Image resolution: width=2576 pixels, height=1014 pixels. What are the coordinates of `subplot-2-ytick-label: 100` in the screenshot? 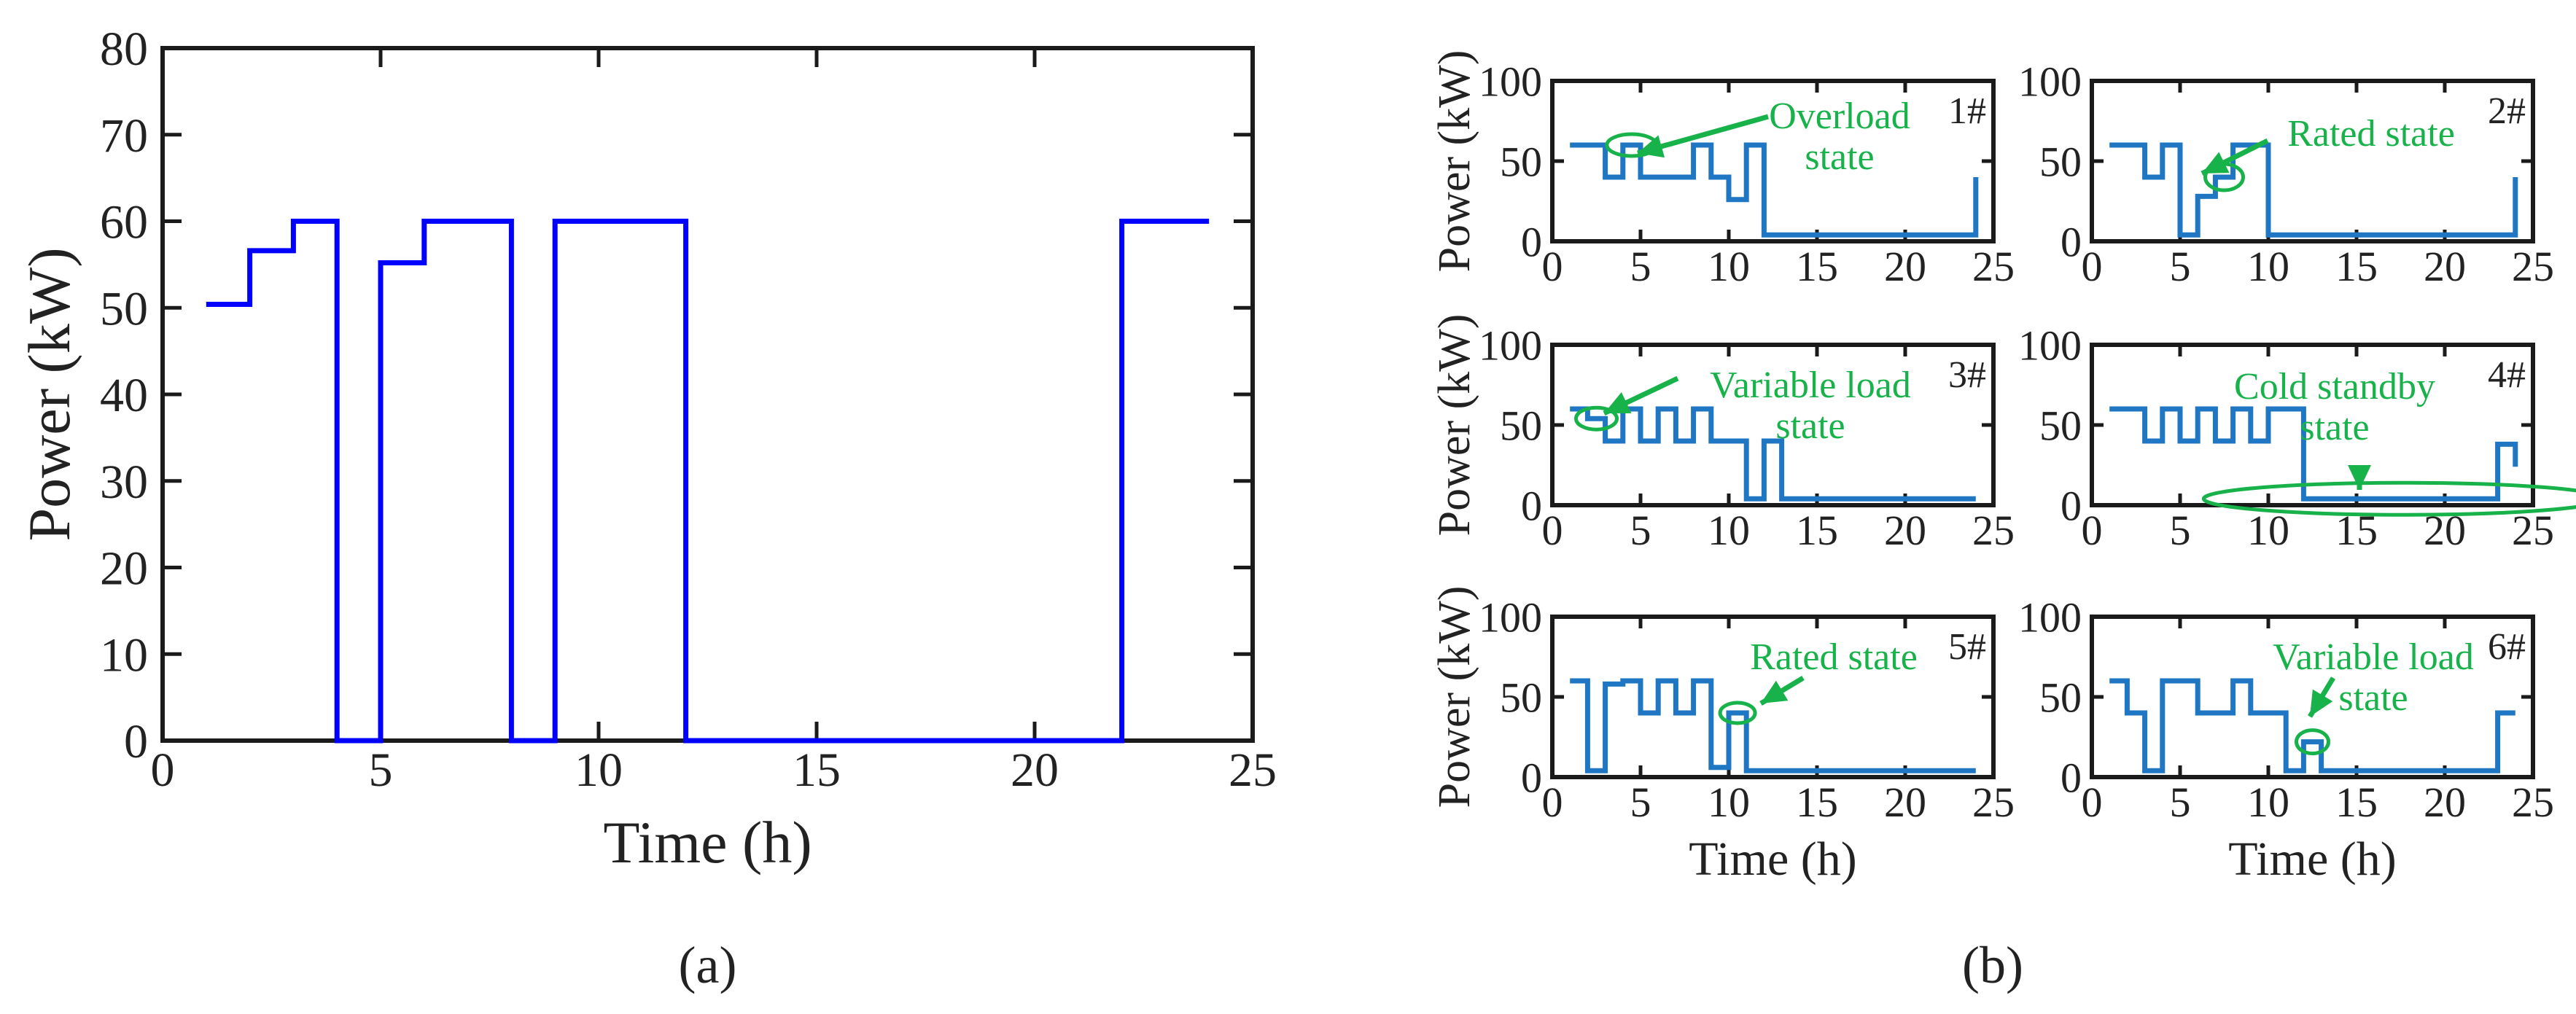 It's located at (2050, 81).